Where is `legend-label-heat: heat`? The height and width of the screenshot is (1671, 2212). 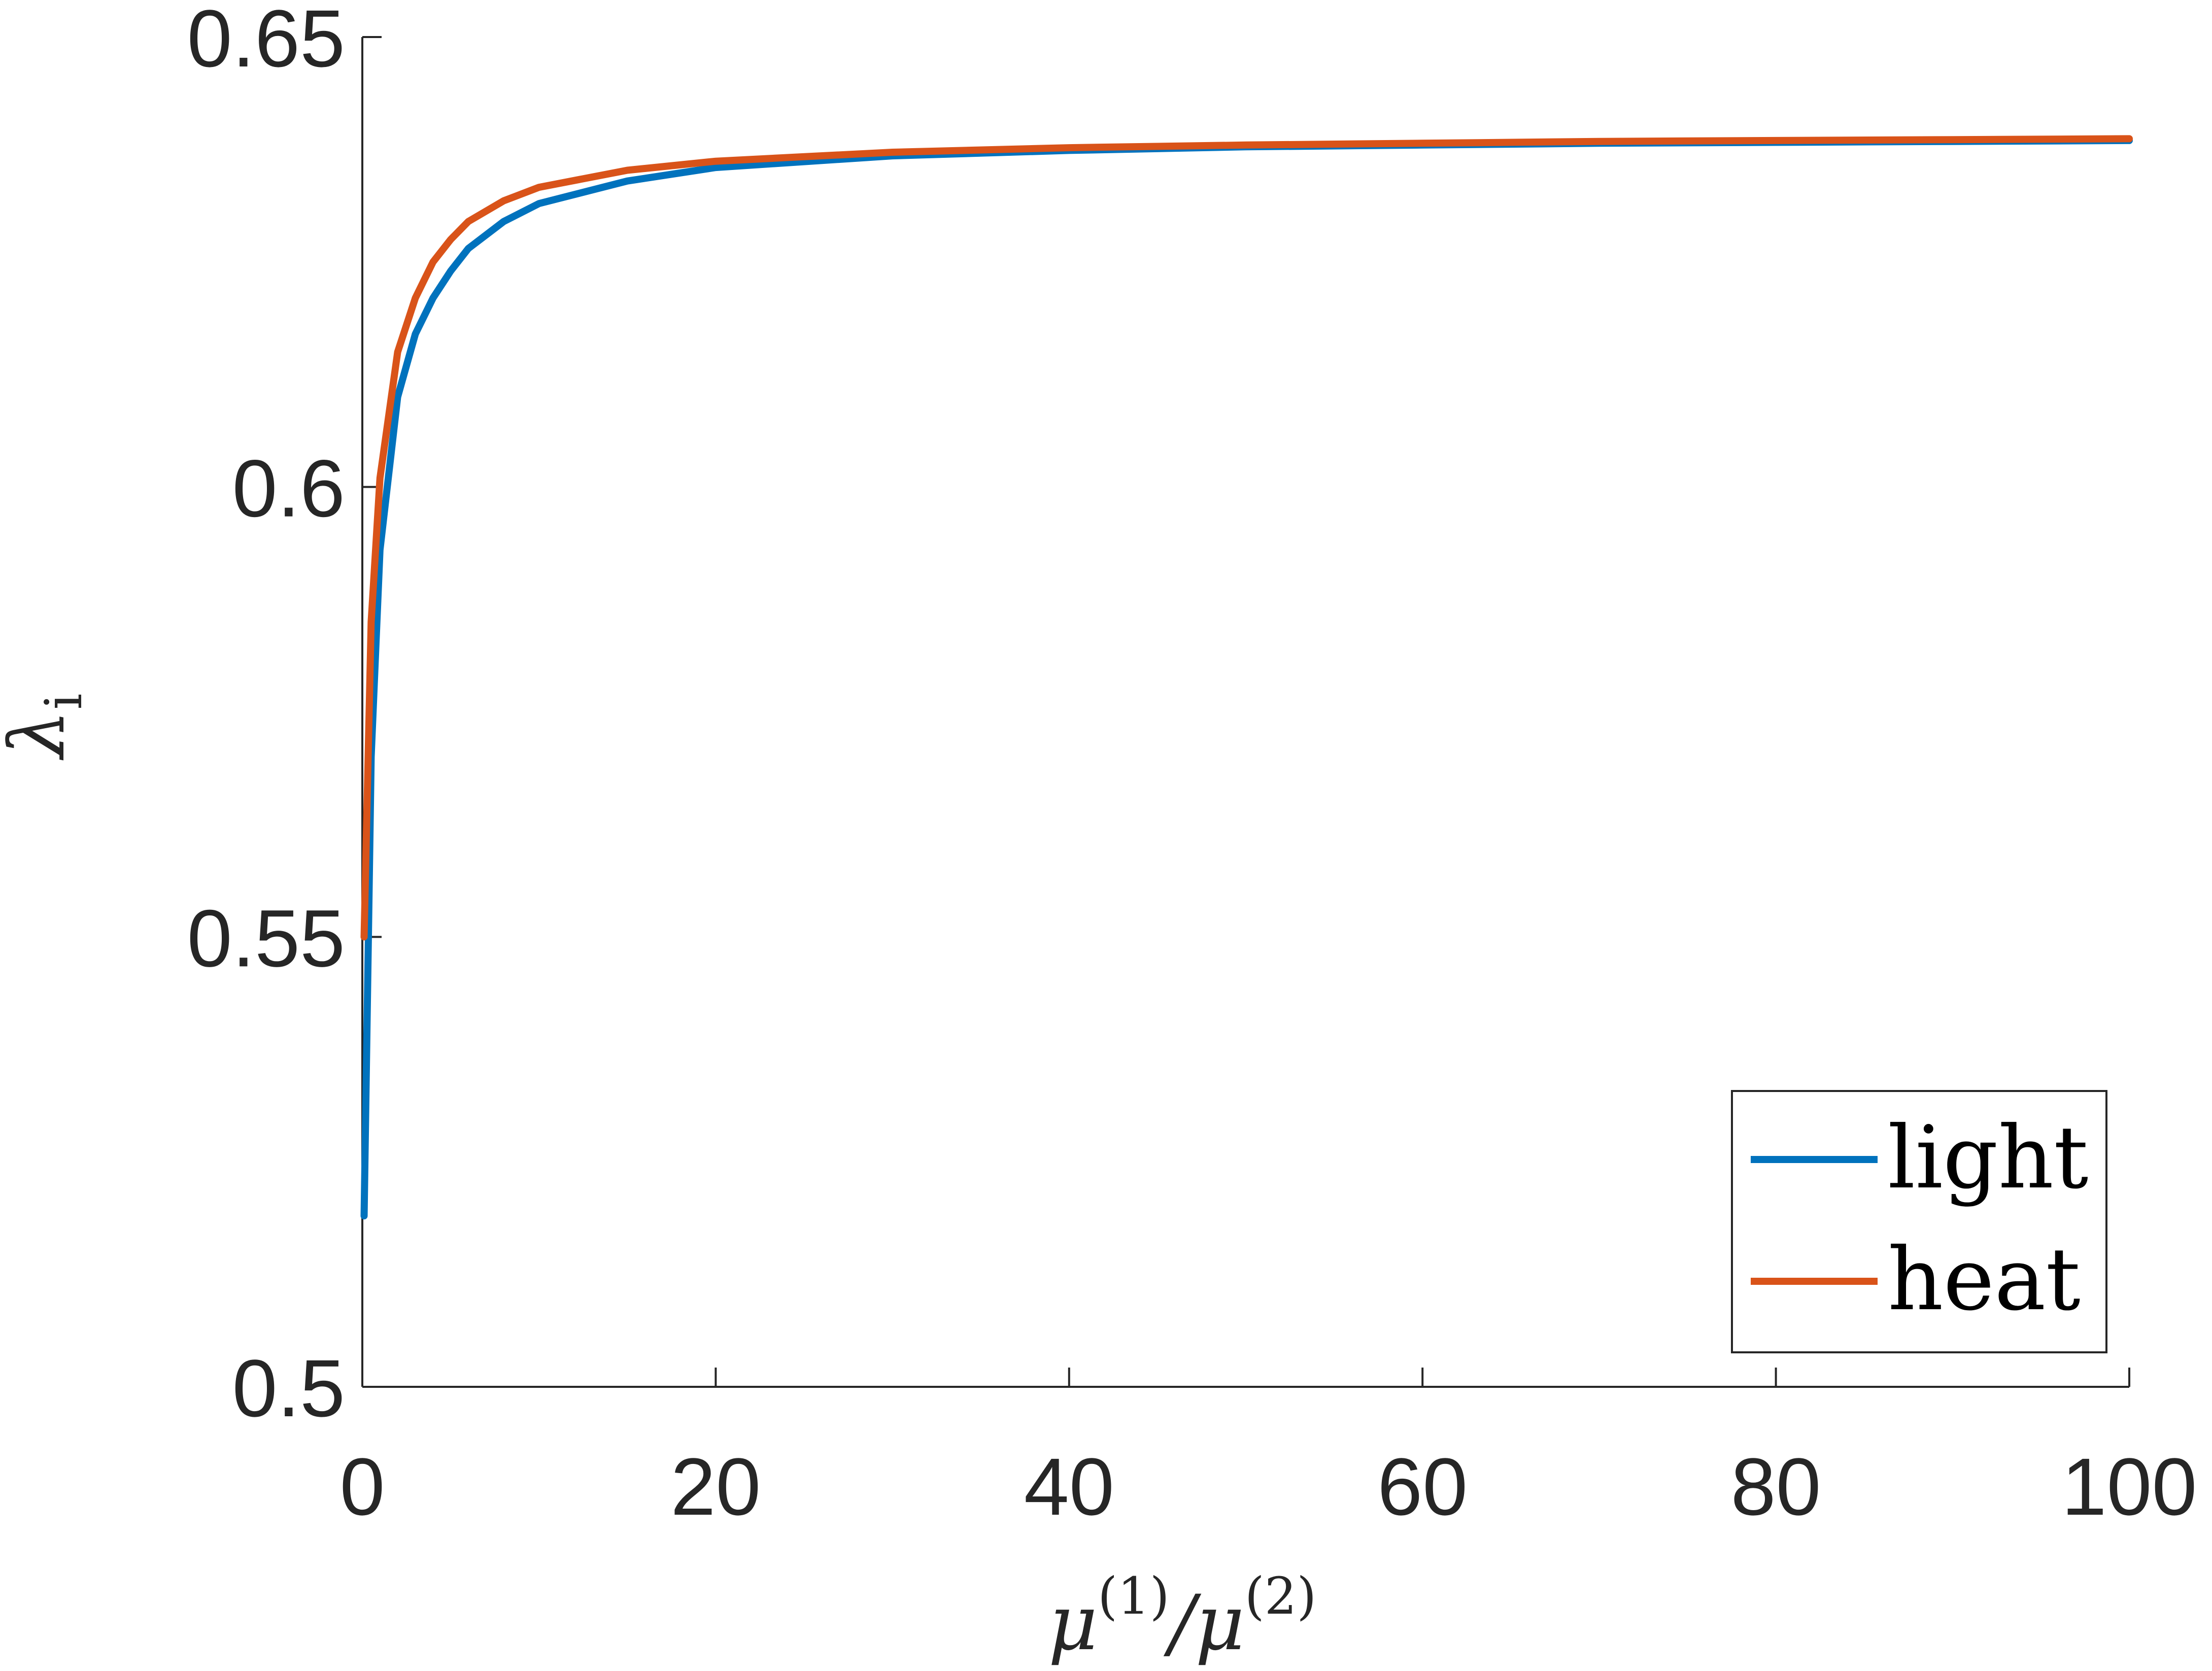 legend-label-heat: heat is located at coordinates (1984, 1280).